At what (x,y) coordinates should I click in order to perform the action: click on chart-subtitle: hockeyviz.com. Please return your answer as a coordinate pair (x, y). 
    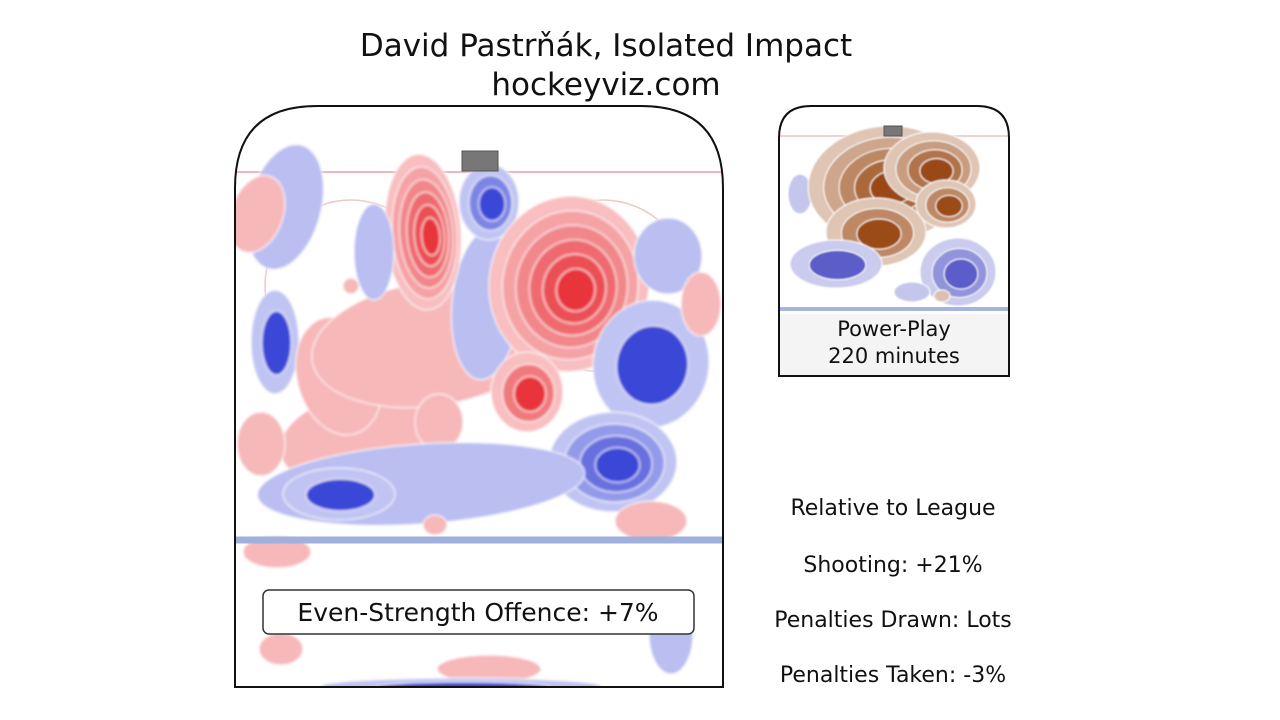
    Looking at the image, I should click on (606, 85).